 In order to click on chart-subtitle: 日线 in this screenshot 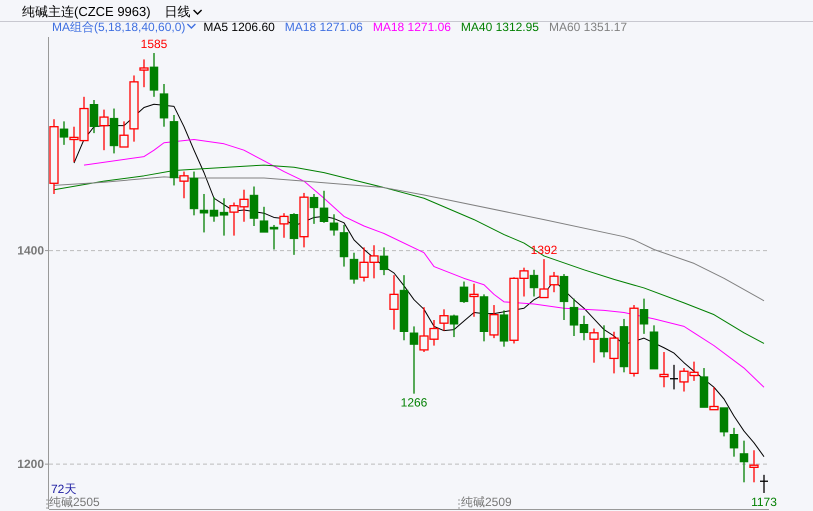, I will do `click(177, 11)`.